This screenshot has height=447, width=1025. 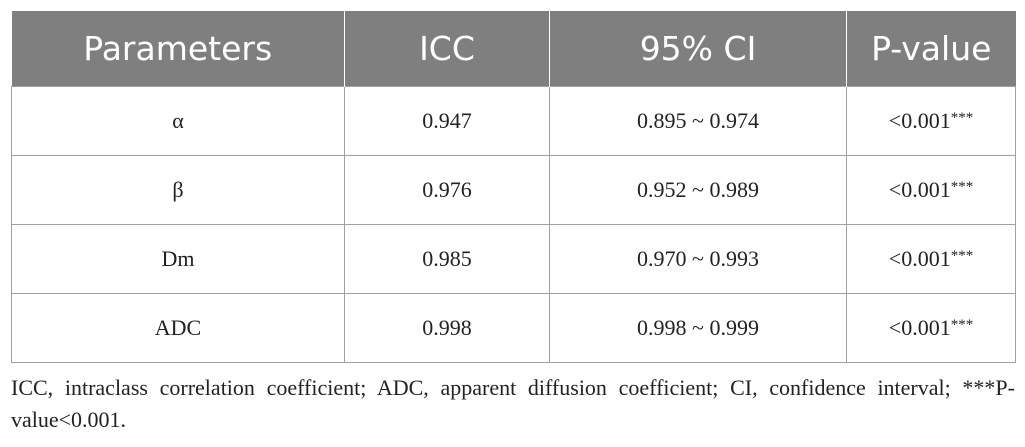 What do you see at coordinates (447, 49) in the screenshot?
I see `header-icc: ICC` at bounding box center [447, 49].